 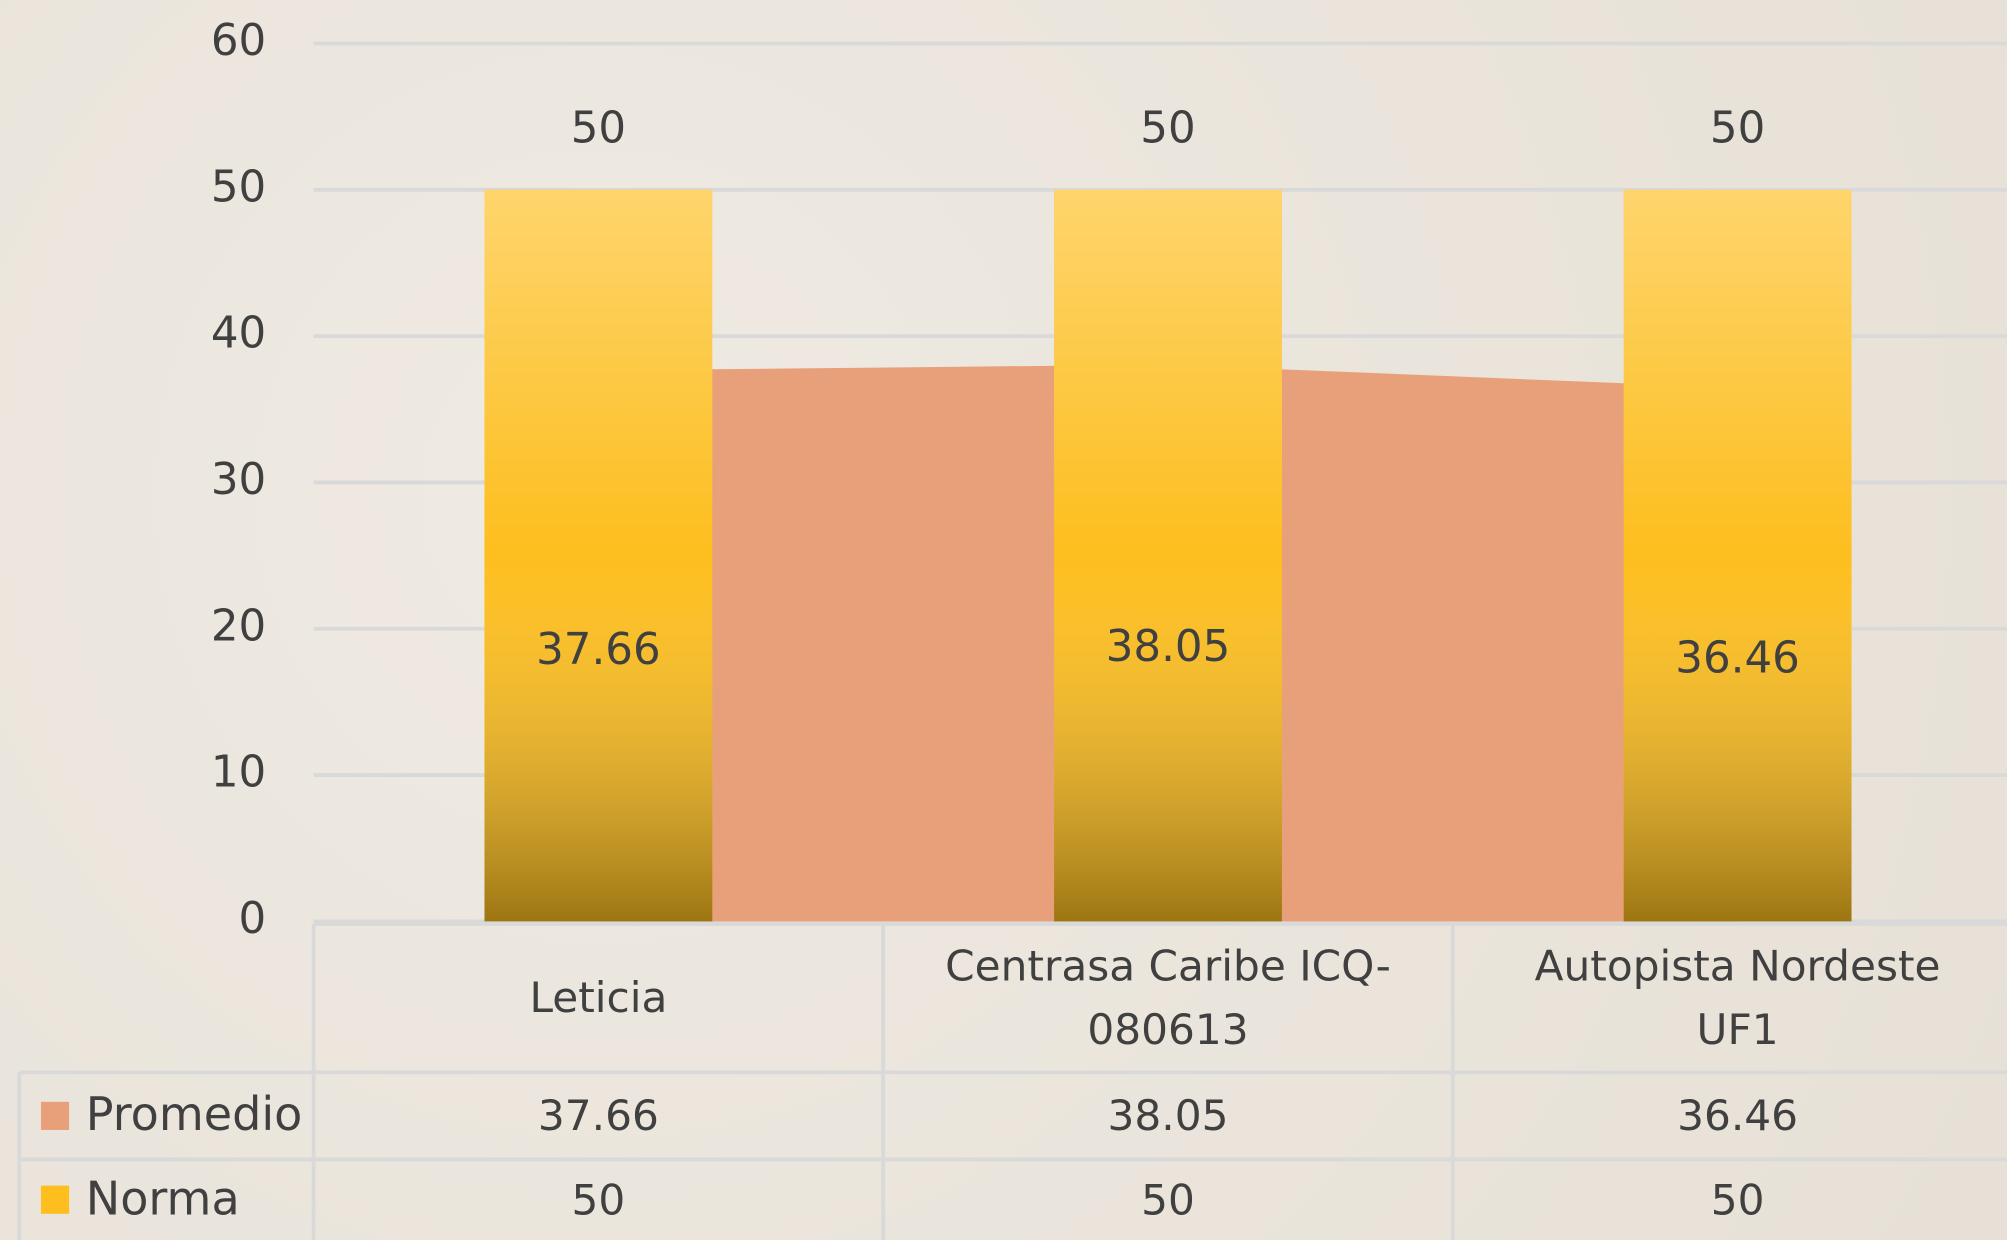 I want to click on table-value: 37.66, so click(x=598, y=1115).